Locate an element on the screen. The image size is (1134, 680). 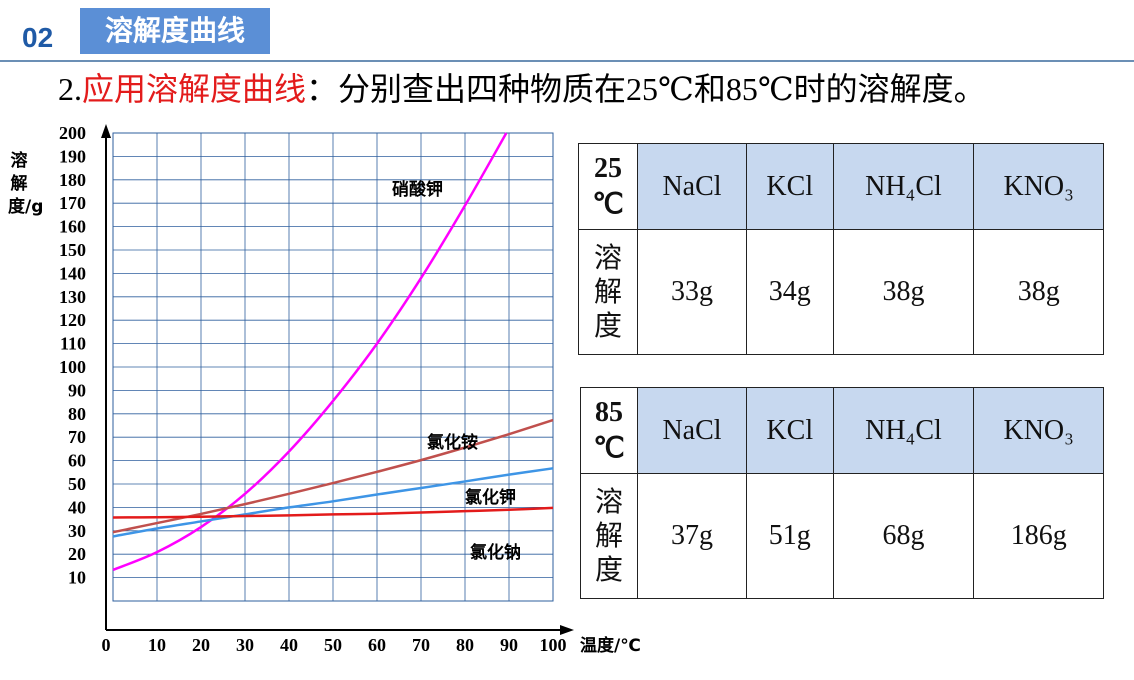
y-tick-label: 190 is located at coordinates (72, 156).